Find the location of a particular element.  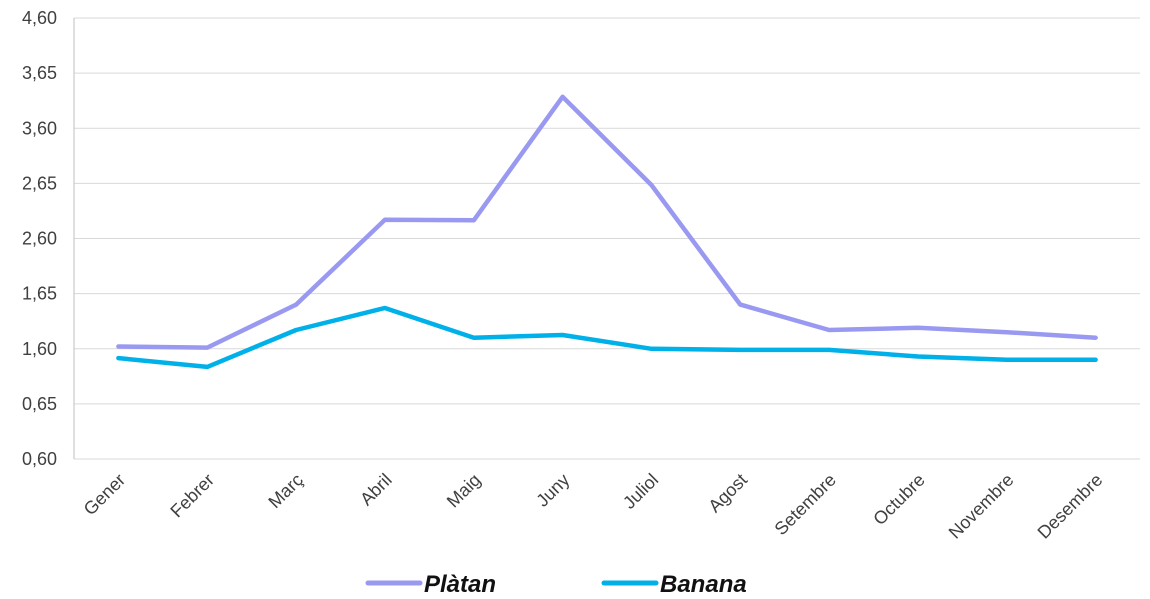

legend: Plàtan Banana is located at coordinates (556, 584).